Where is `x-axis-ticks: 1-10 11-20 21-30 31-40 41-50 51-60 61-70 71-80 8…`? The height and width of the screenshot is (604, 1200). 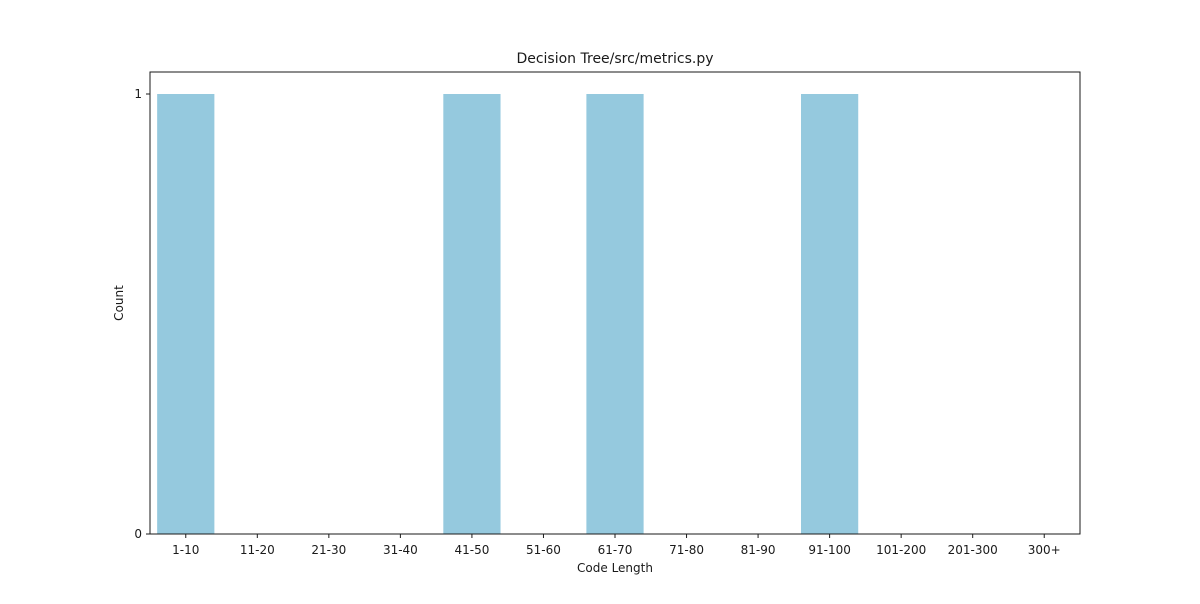 x-axis-ticks: 1-10 11-20 21-30 31-40 41-50 51-60 61-70 71-80 8… is located at coordinates (616, 545).